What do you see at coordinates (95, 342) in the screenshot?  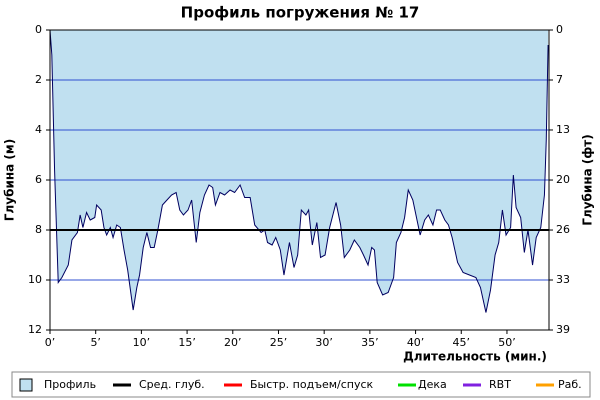 I see `x-tick-label: 5’` at bounding box center [95, 342].